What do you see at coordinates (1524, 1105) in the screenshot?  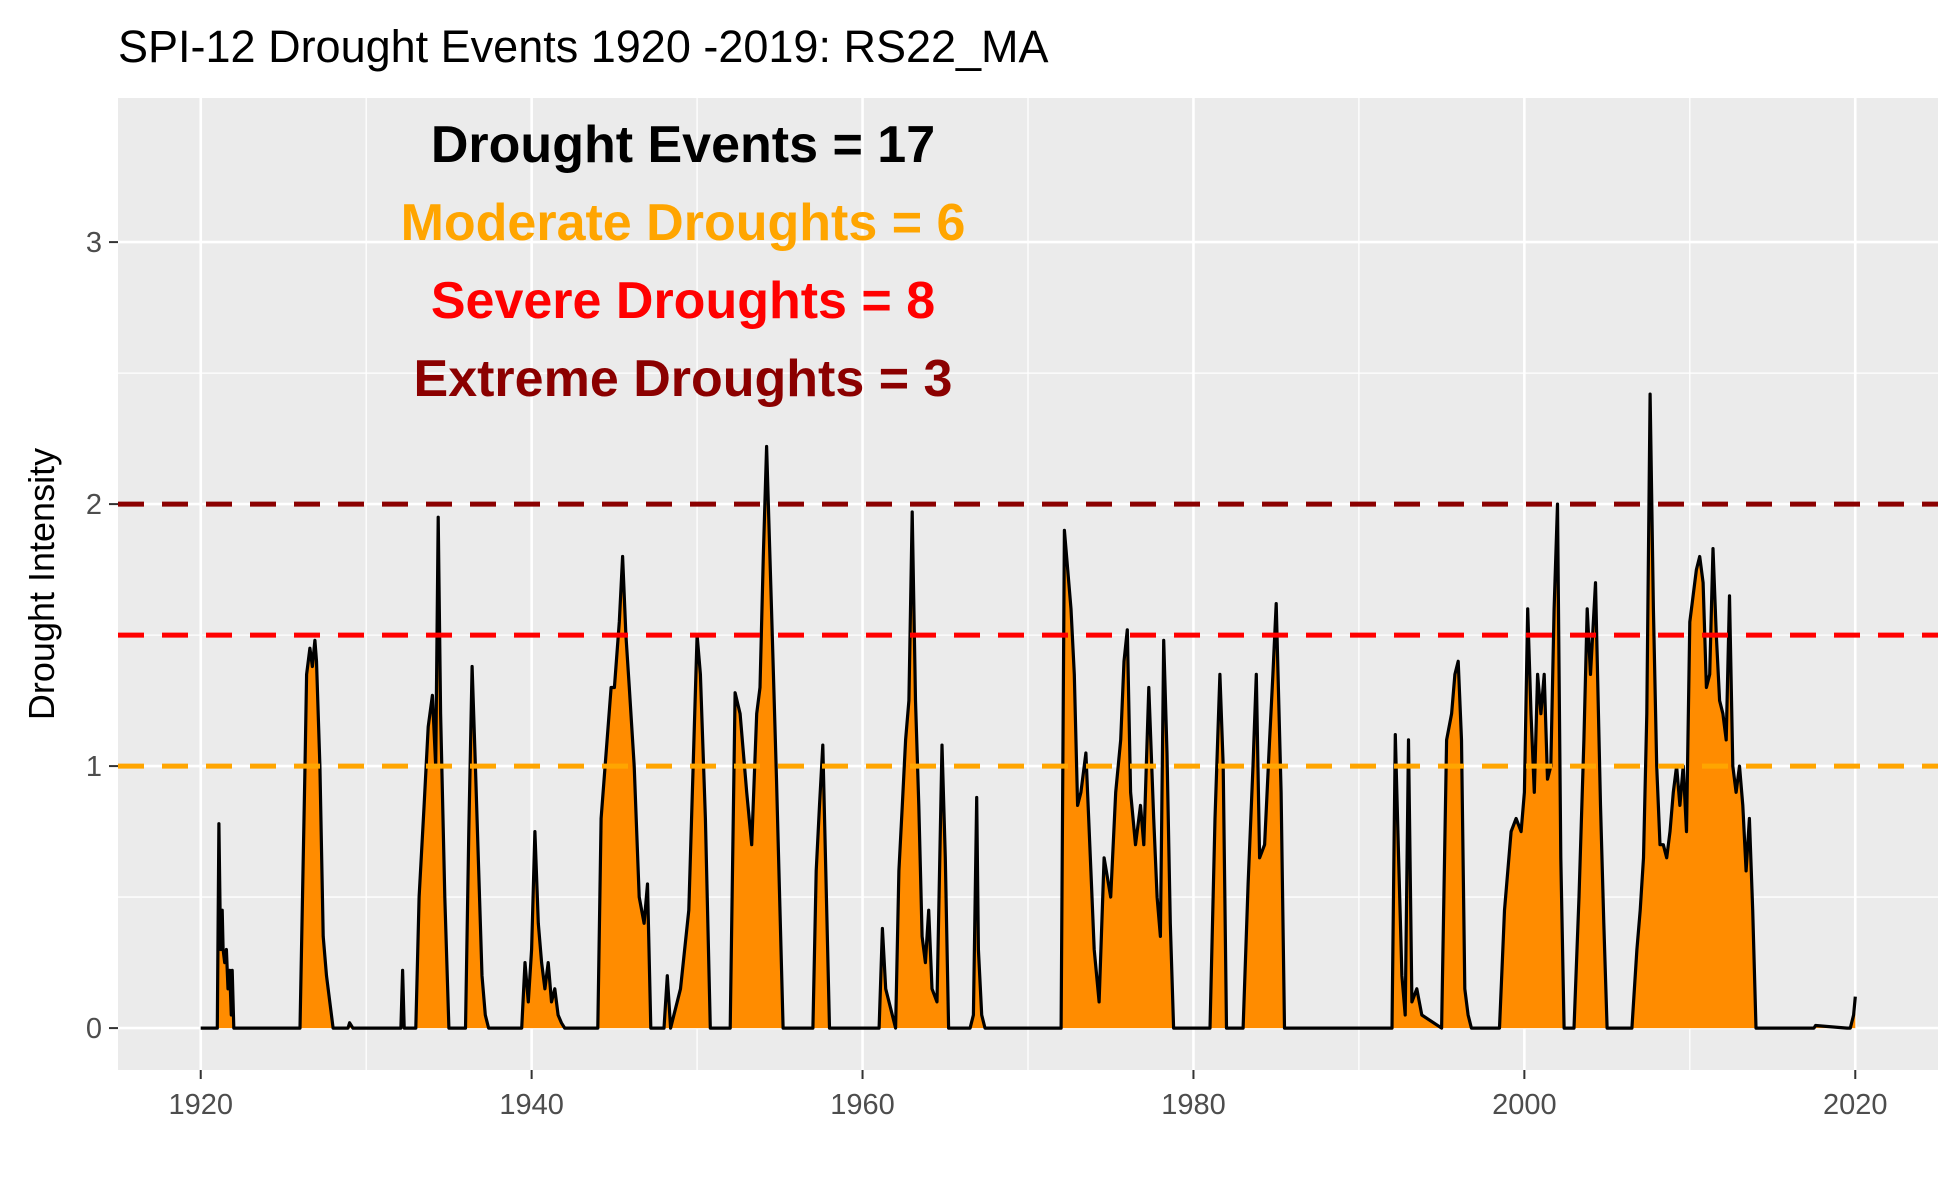 I see `x-tick-label: 2000` at bounding box center [1524, 1105].